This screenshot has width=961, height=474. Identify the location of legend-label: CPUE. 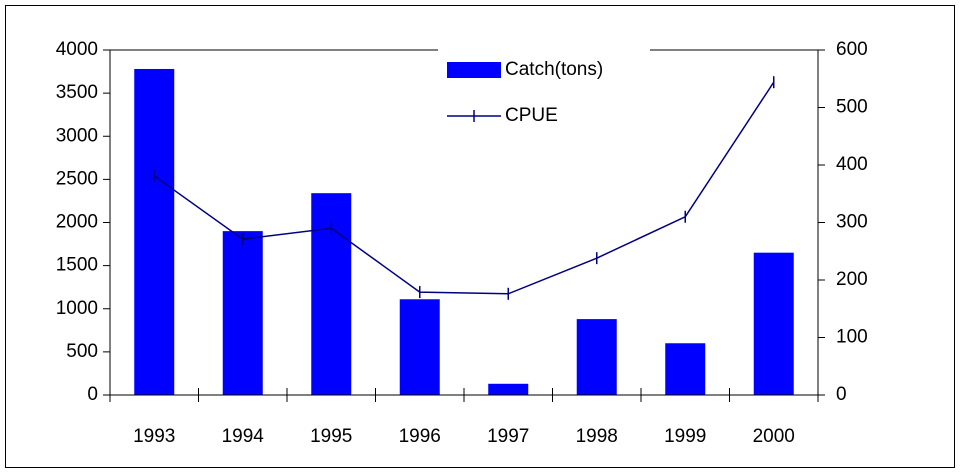
(531, 115).